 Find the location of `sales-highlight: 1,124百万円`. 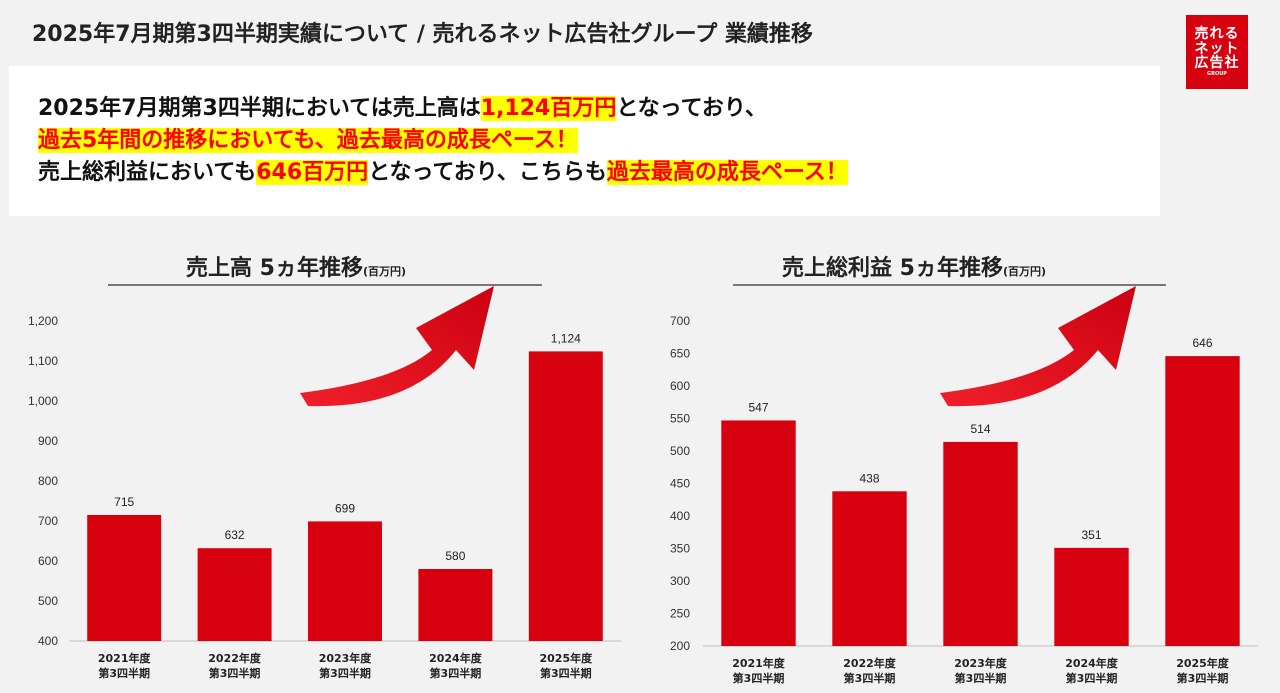

sales-highlight: 1,124百万円 is located at coordinates (548, 108).